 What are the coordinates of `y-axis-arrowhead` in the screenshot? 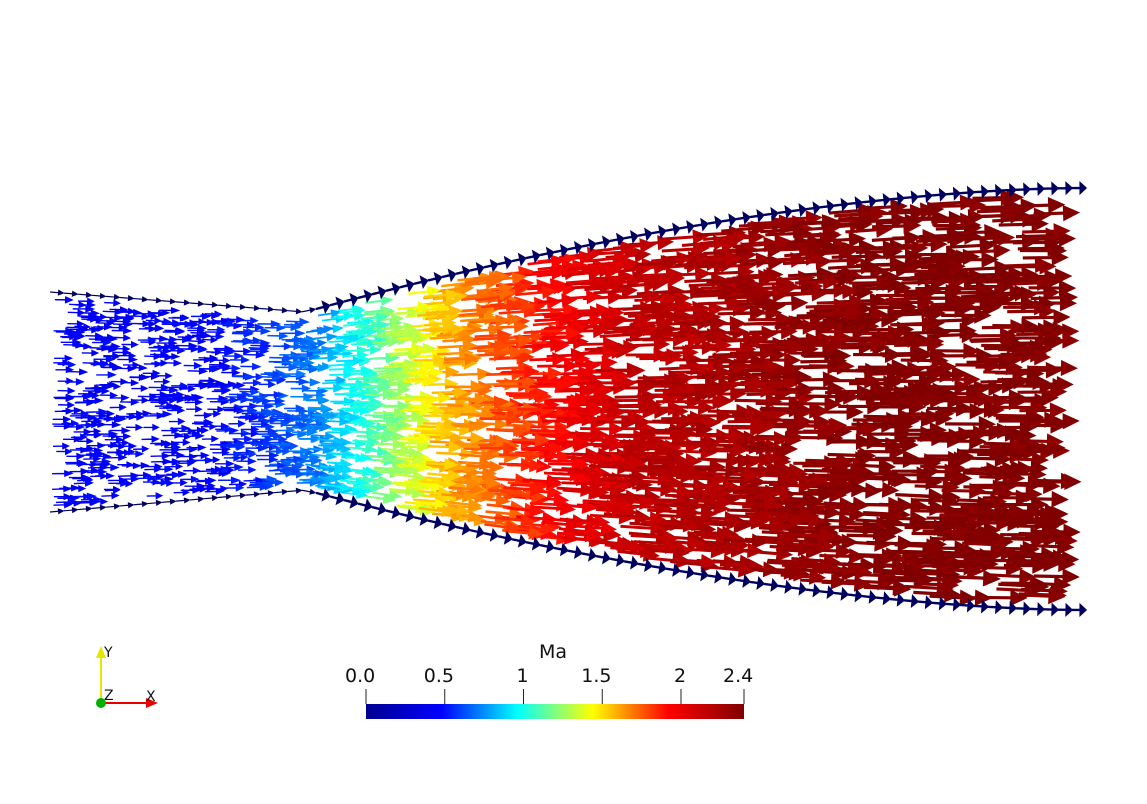 It's located at (101, 652).